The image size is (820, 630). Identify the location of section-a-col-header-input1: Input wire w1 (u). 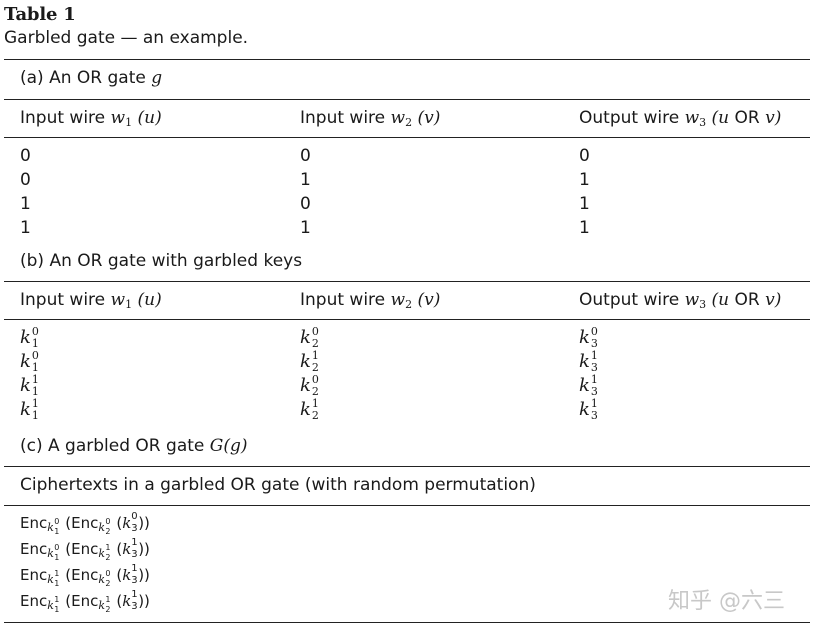
(91, 118).